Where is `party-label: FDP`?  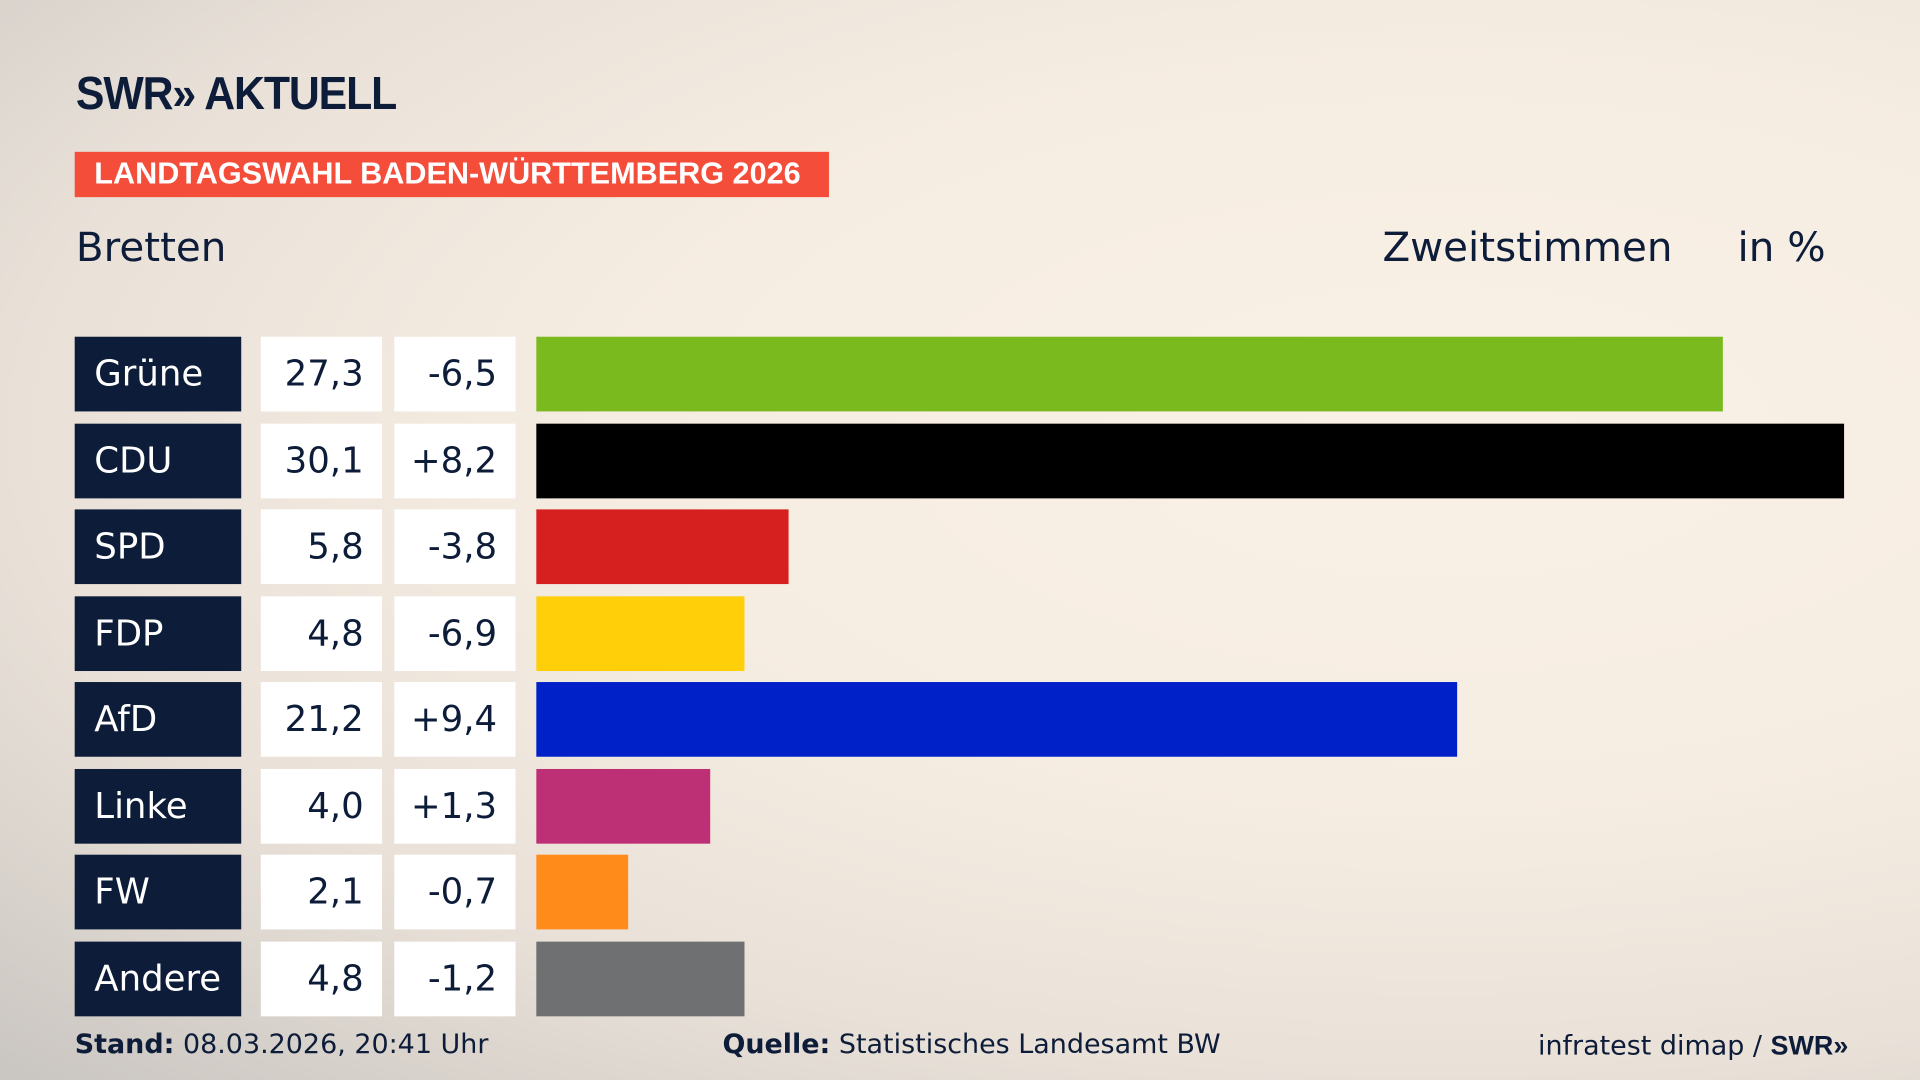 party-label: FDP is located at coordinates (158, 633).